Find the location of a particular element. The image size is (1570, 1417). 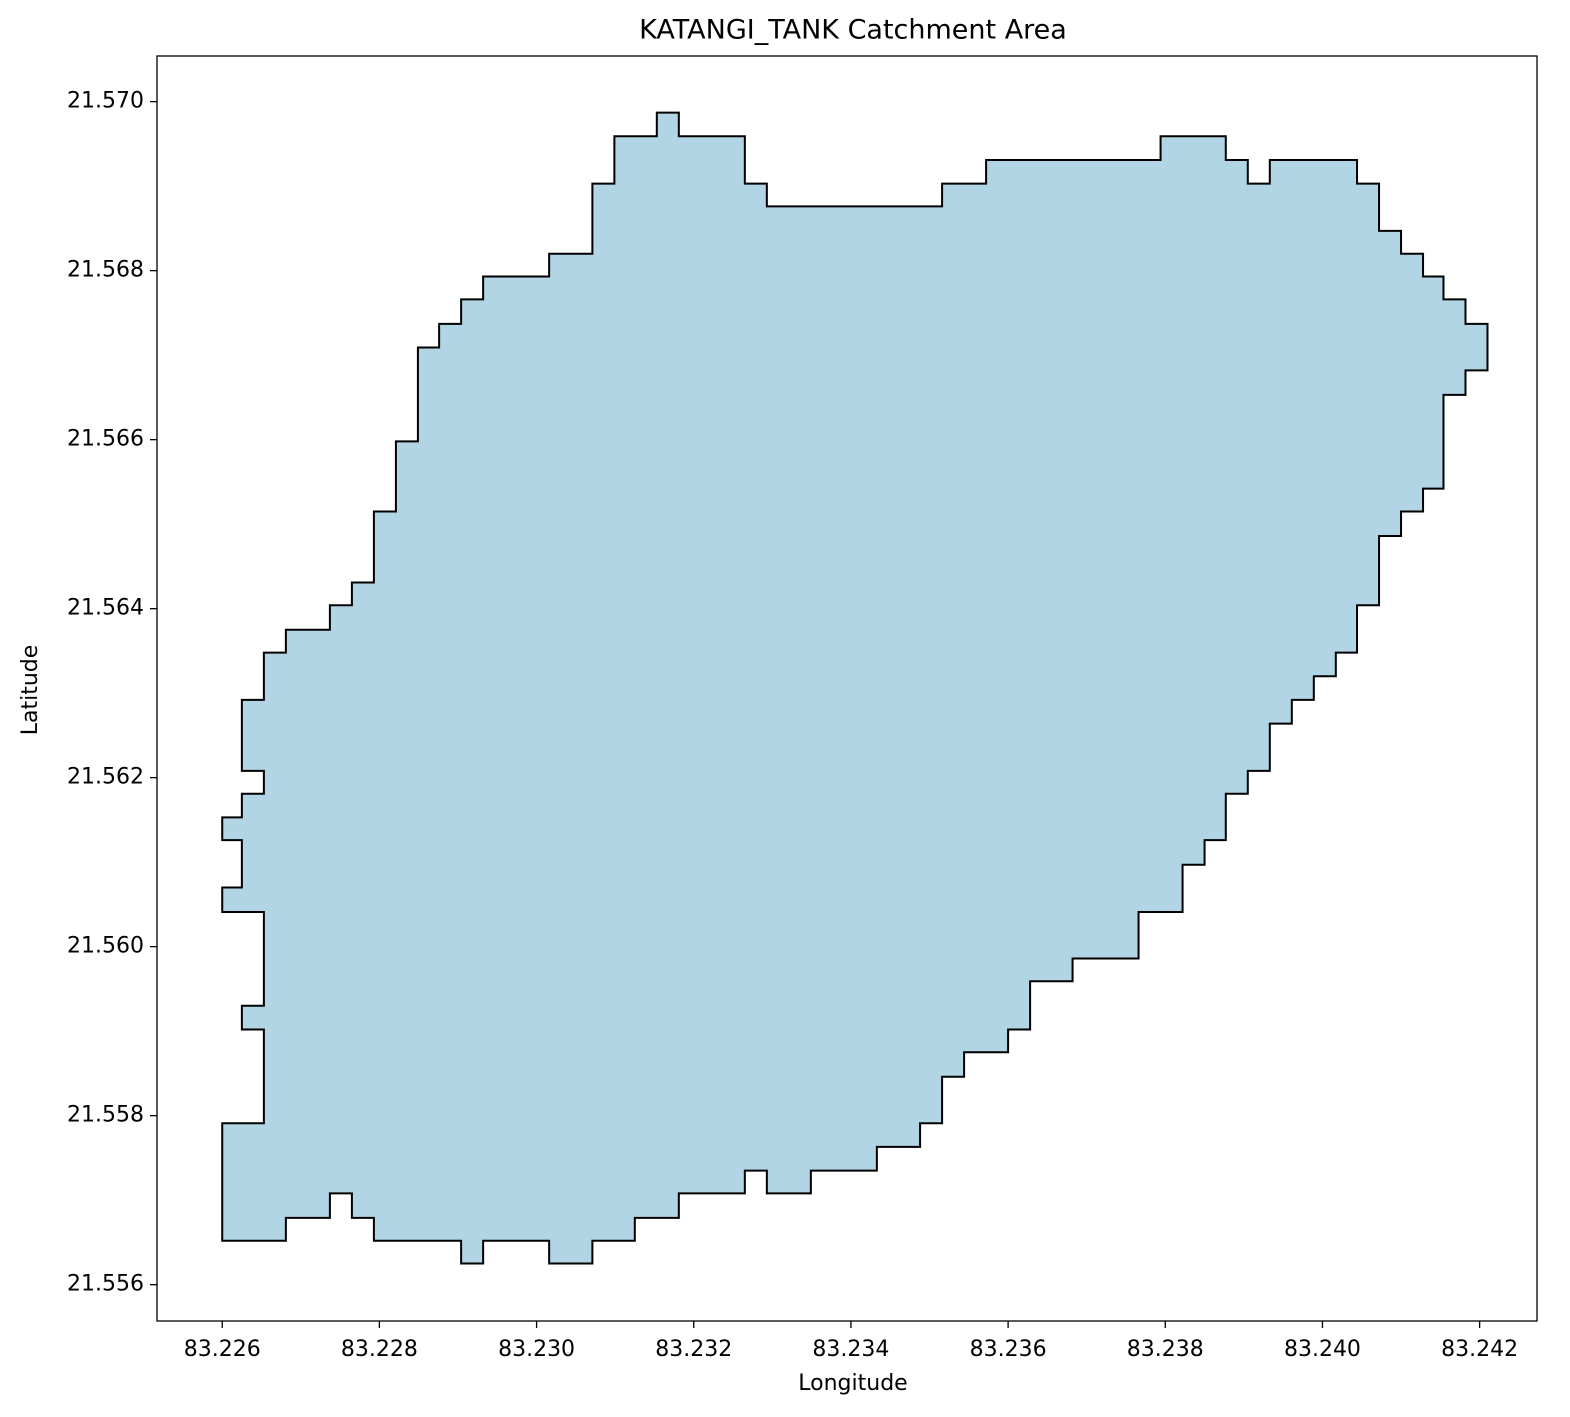

y-tick-label: 21.558 is located at coordinates (105, 1115).